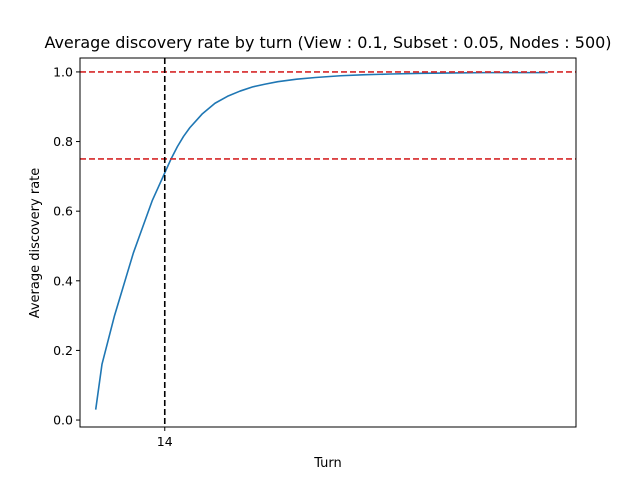  I want to click on x-tick-label: 14, so click(165, 441).